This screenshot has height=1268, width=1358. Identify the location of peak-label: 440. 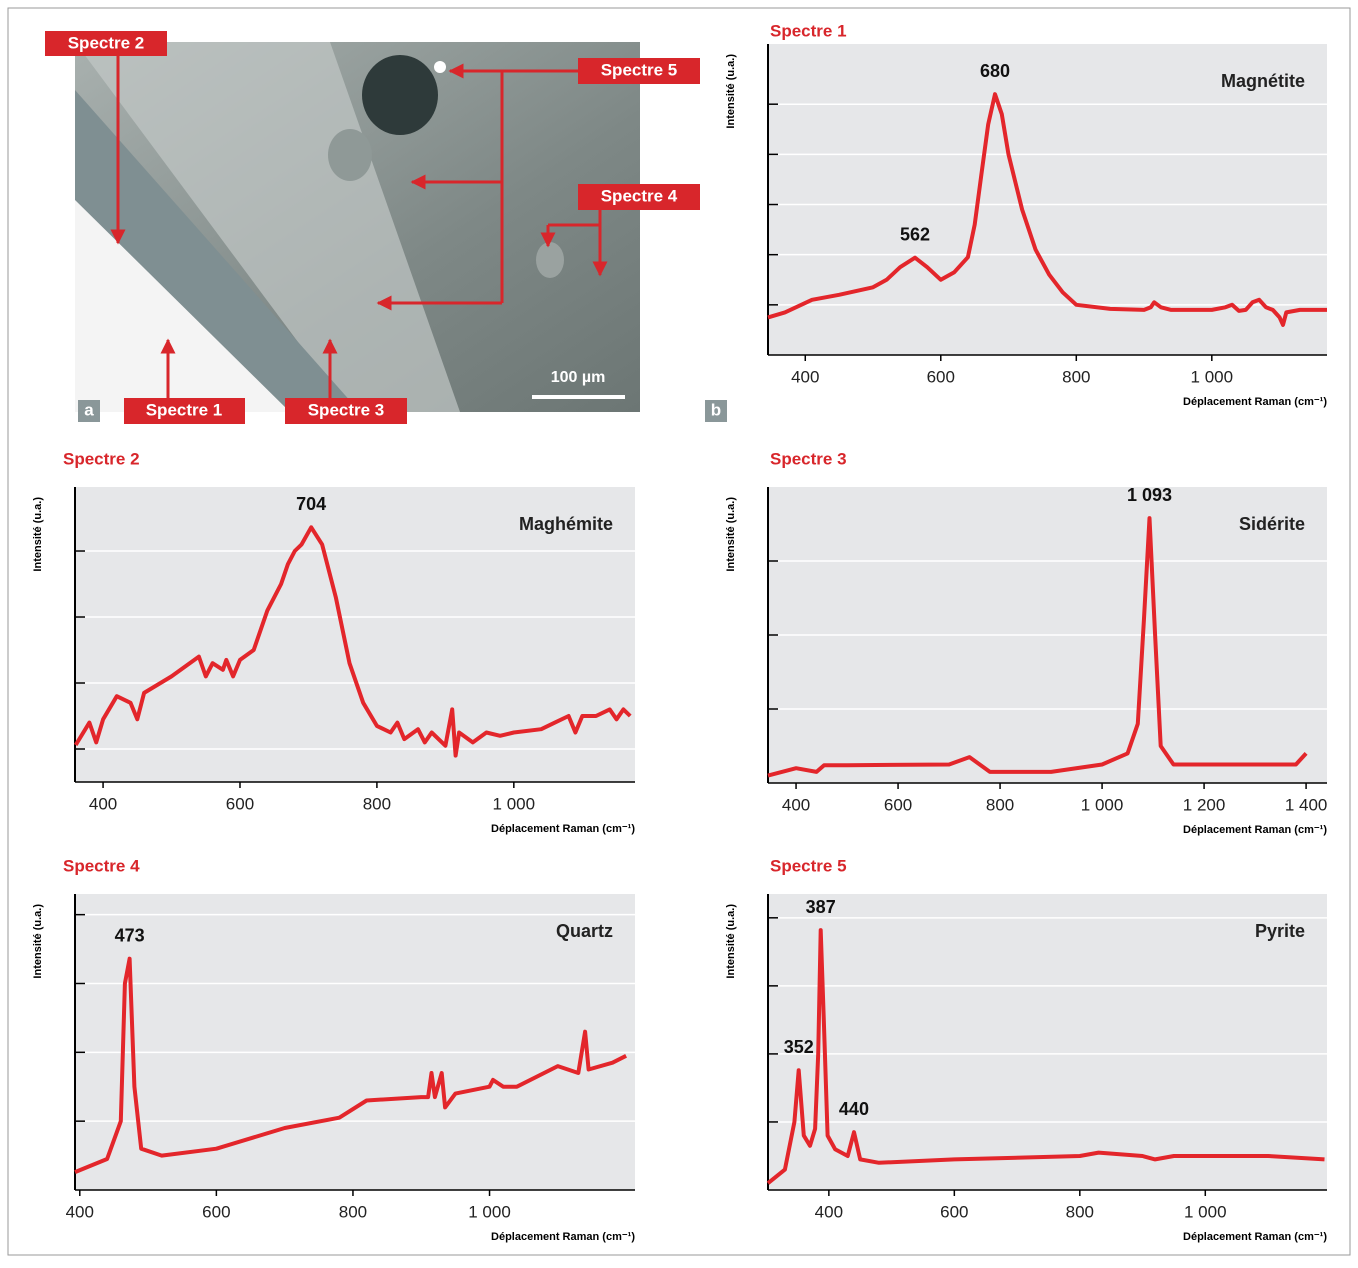
(854, 1109).